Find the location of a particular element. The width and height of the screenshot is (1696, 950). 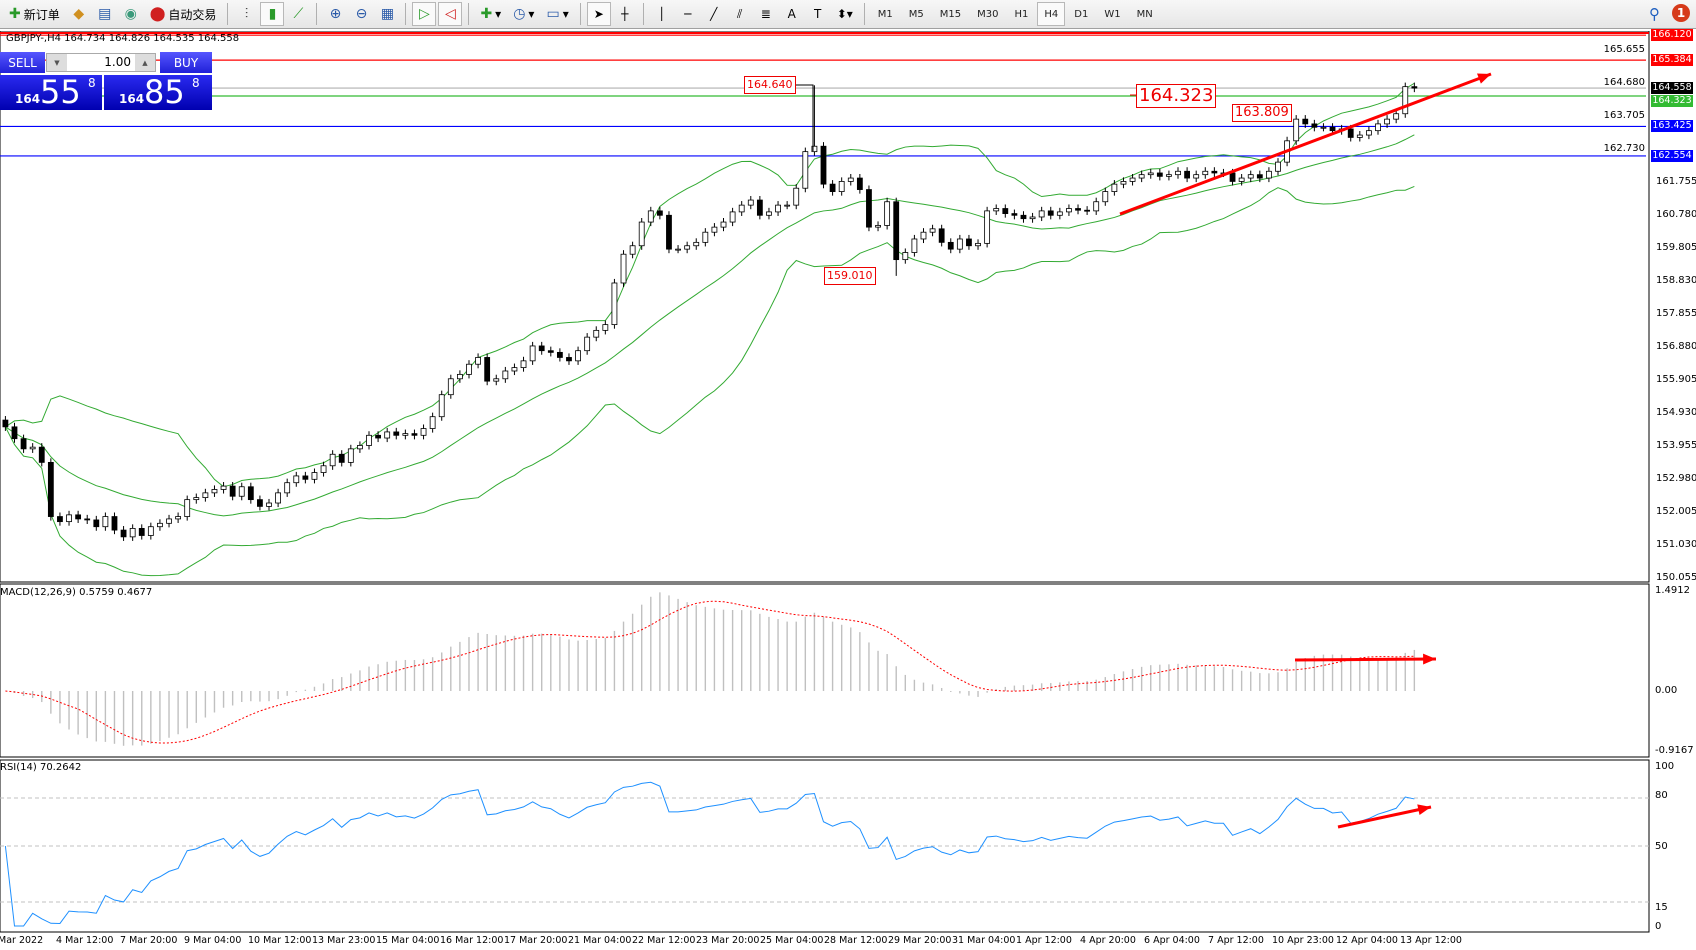

new-order-label: 新订单 is located at coordinates (41, 14).